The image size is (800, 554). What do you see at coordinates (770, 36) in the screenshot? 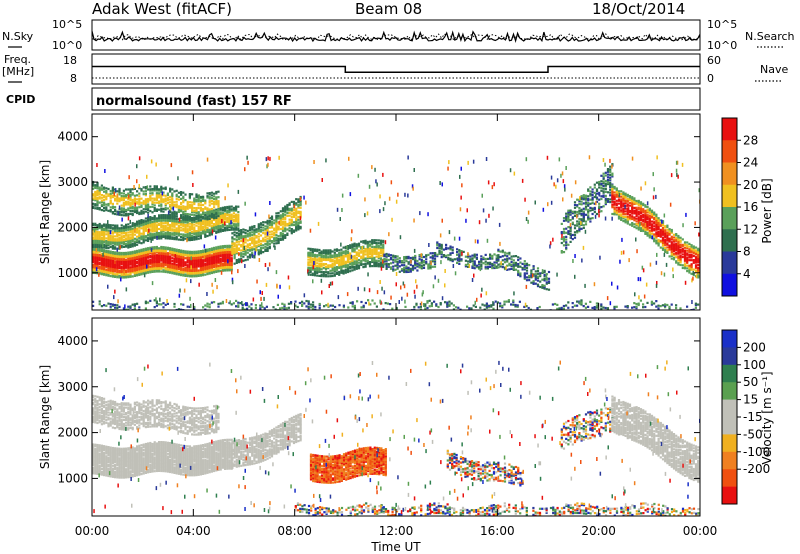
I see `nsearch-label: N.Search` at bounding box center [770, 36].